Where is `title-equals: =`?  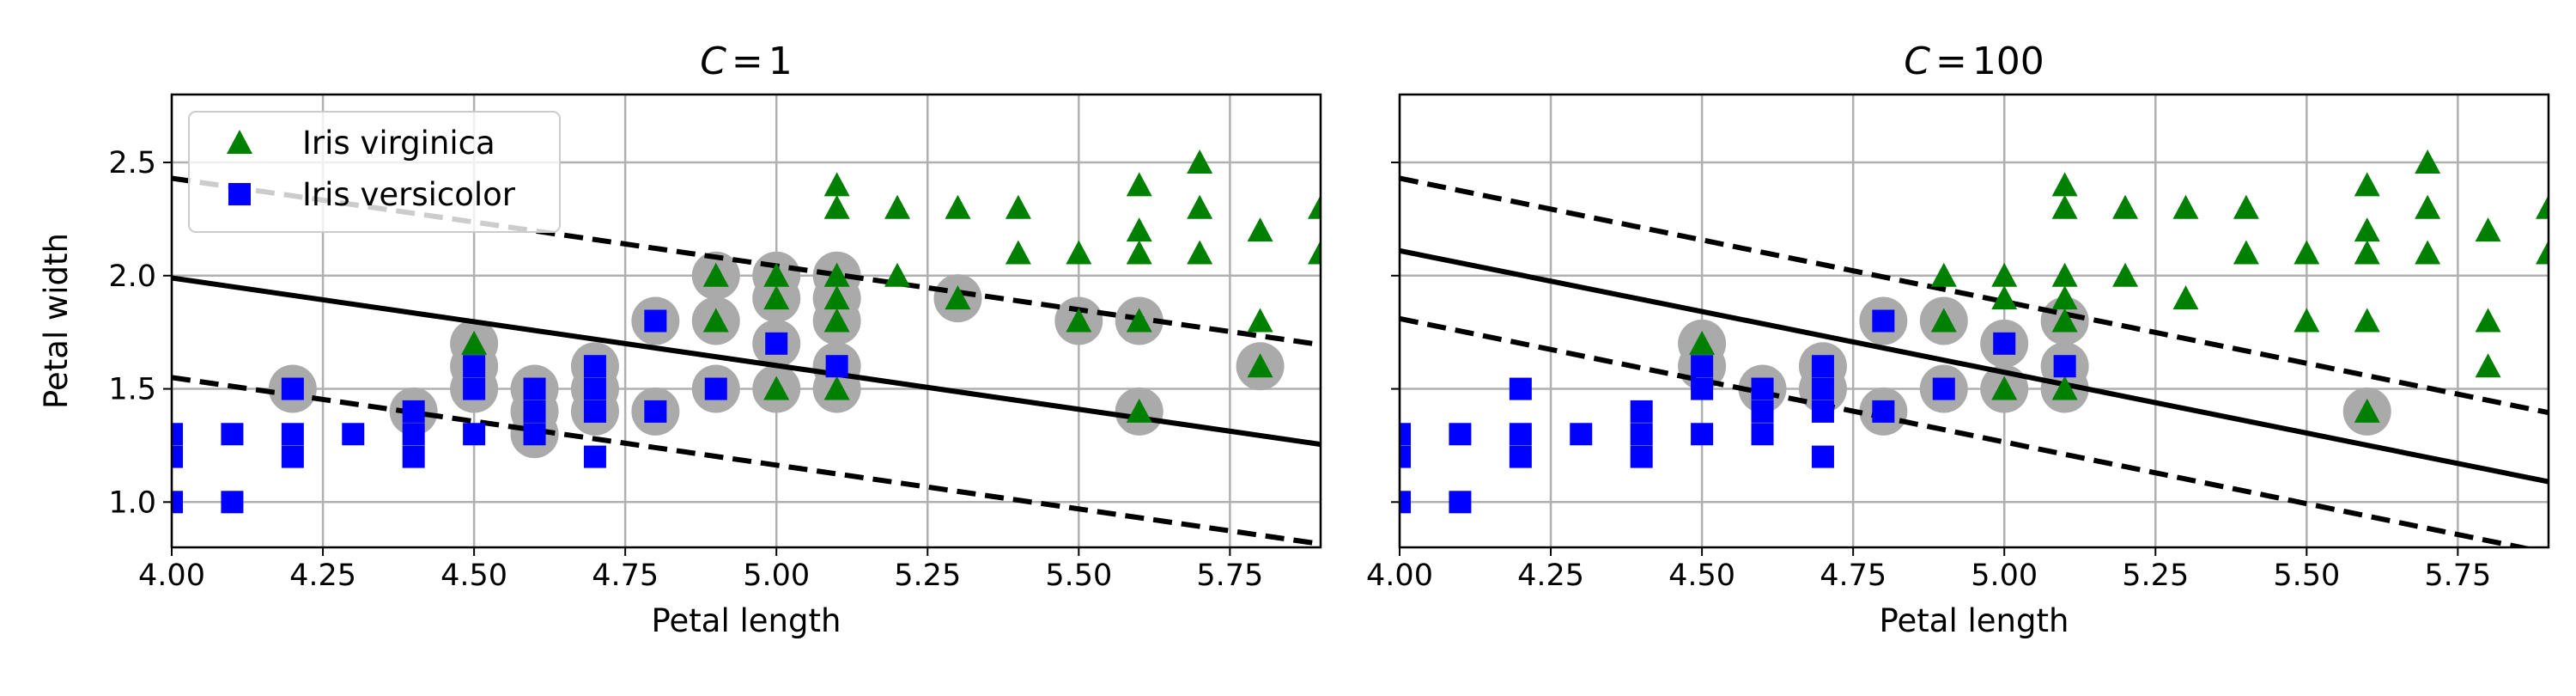
title-equals: = is located at coordinates (1951, 61).